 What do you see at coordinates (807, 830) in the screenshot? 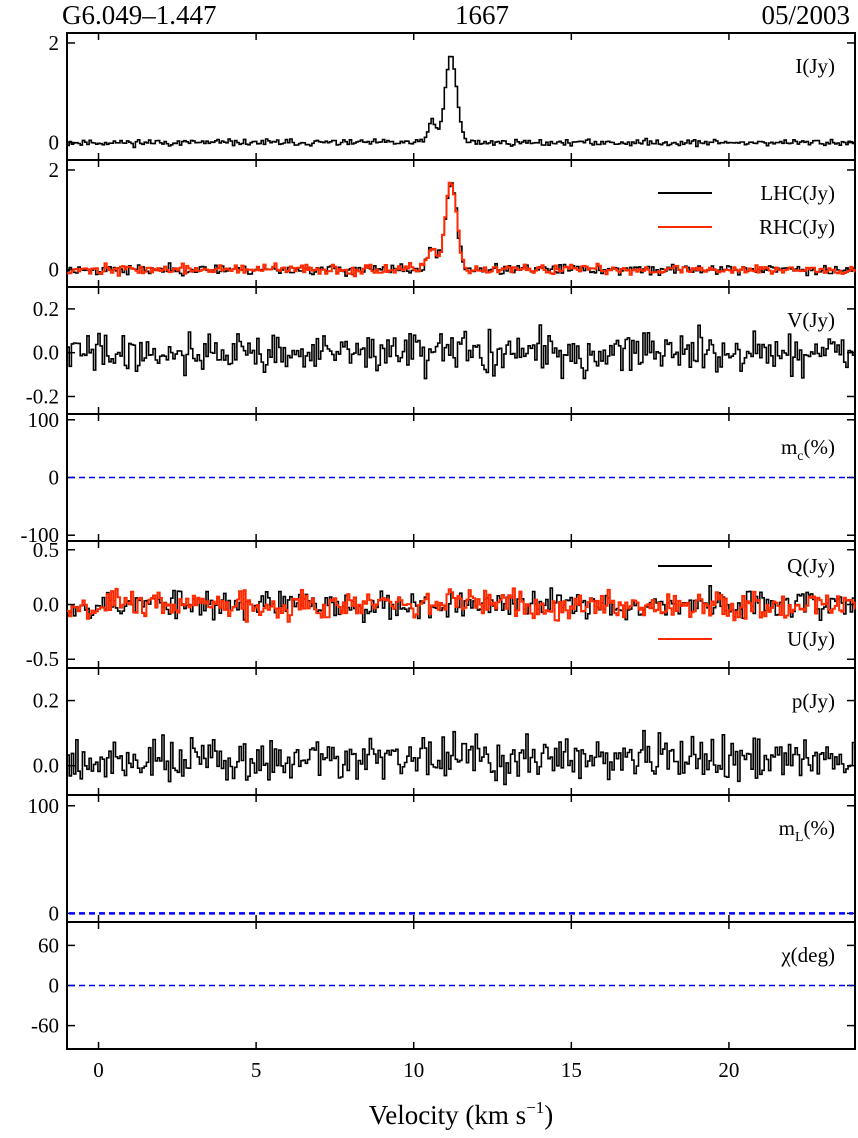
I see `panel-label: mL(%)` at bounding box center [807, 830].